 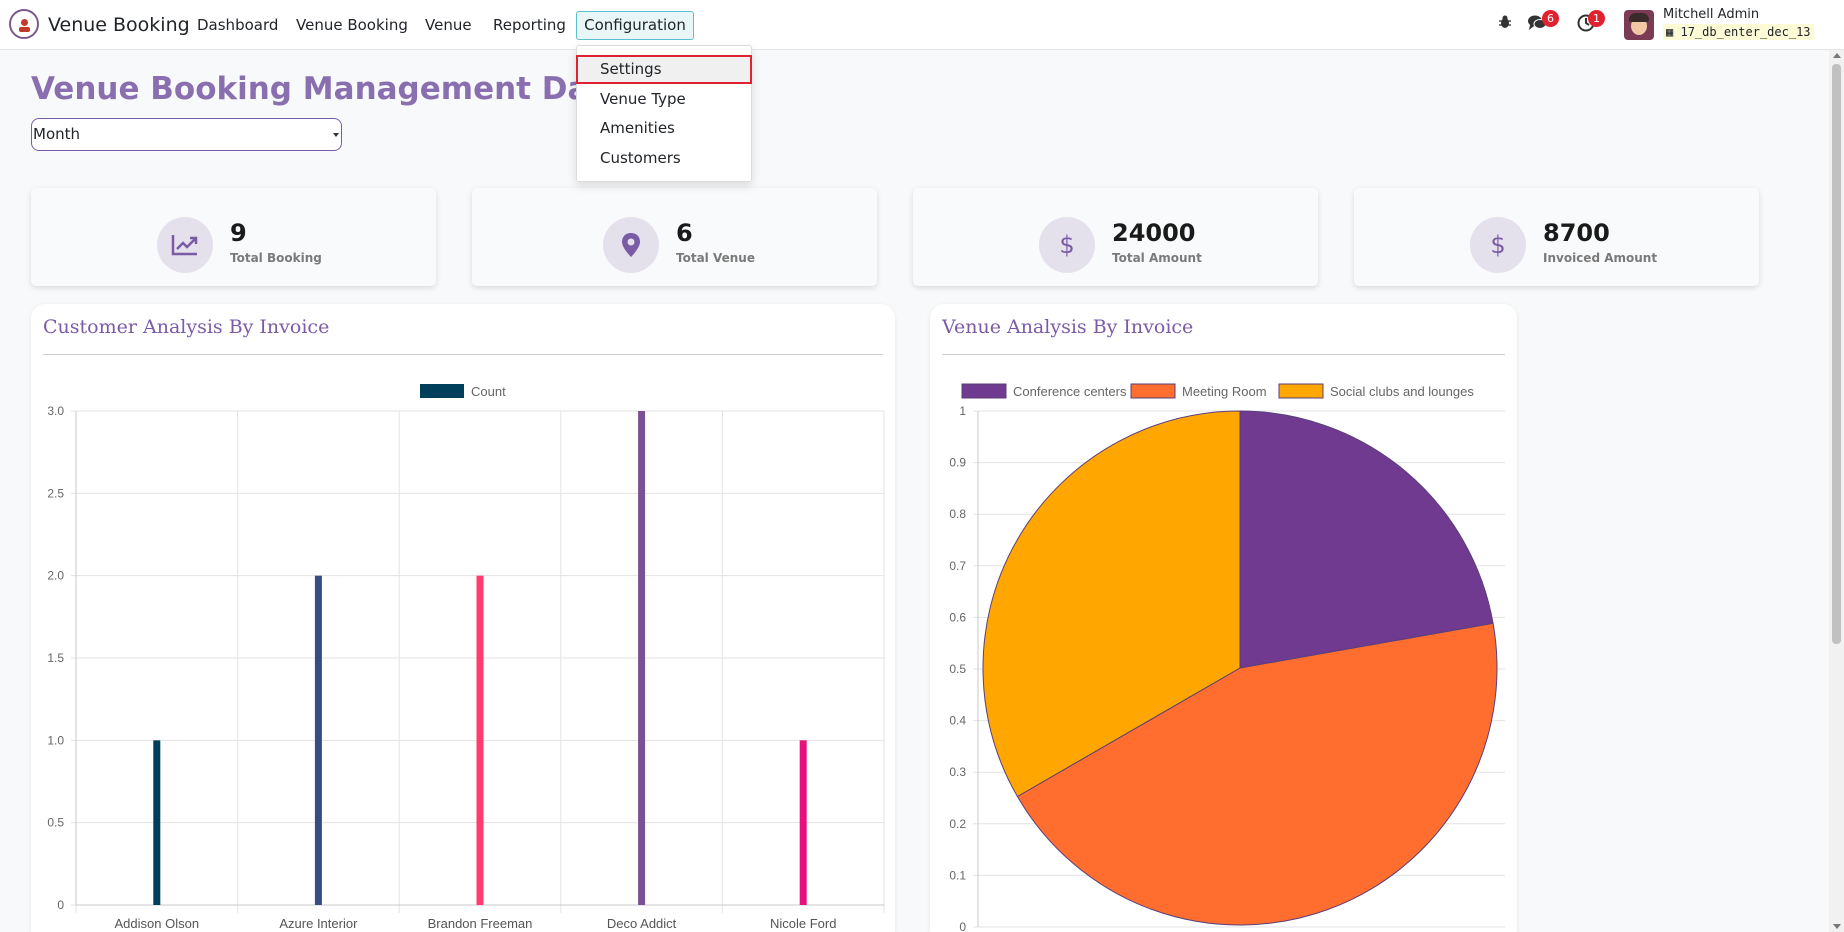 I want to click on nav-dashboard: Dashboard, so click(x=238, y=25).